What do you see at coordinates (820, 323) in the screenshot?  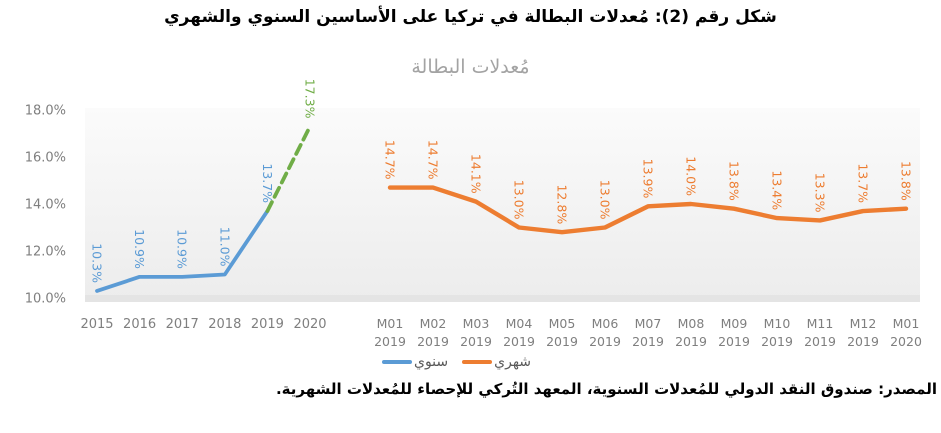 I see `x-axis-month-label: M11` at bounding box center [820, 323].